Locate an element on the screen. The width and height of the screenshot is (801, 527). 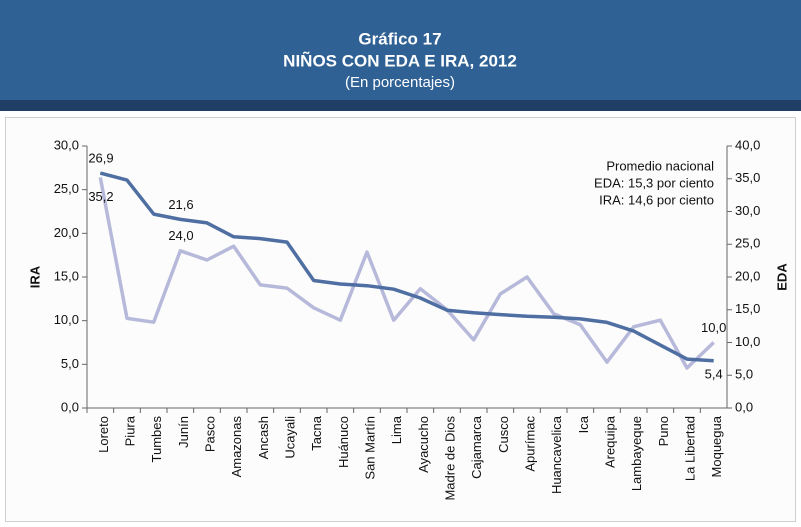
y2-tick-label: 30,0 is located at coordinates (747, 210).